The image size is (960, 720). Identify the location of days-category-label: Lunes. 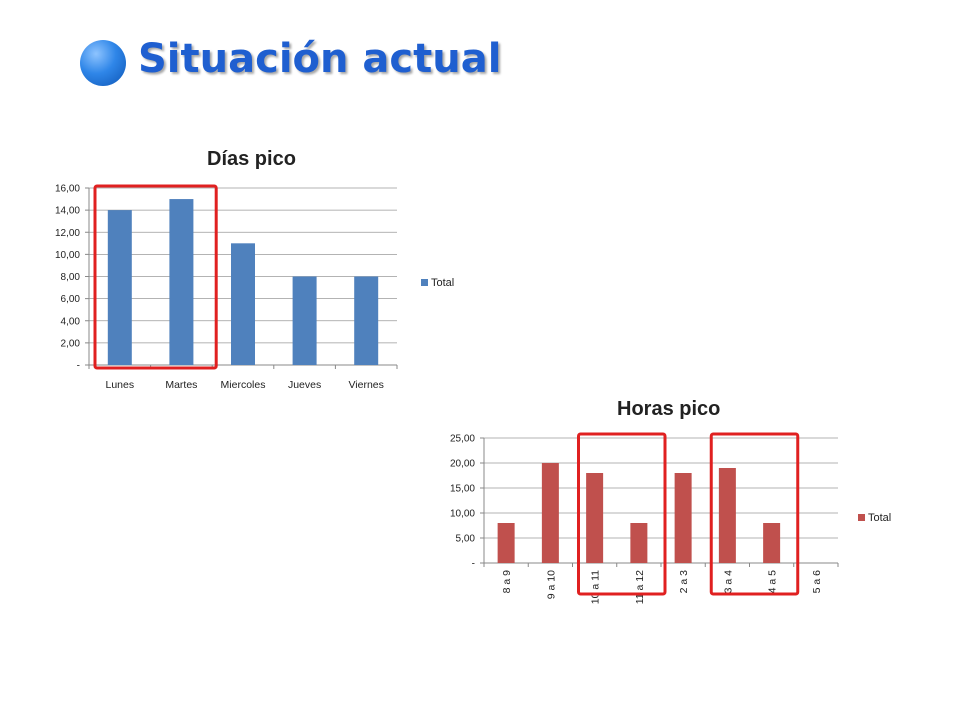
(119, 385).